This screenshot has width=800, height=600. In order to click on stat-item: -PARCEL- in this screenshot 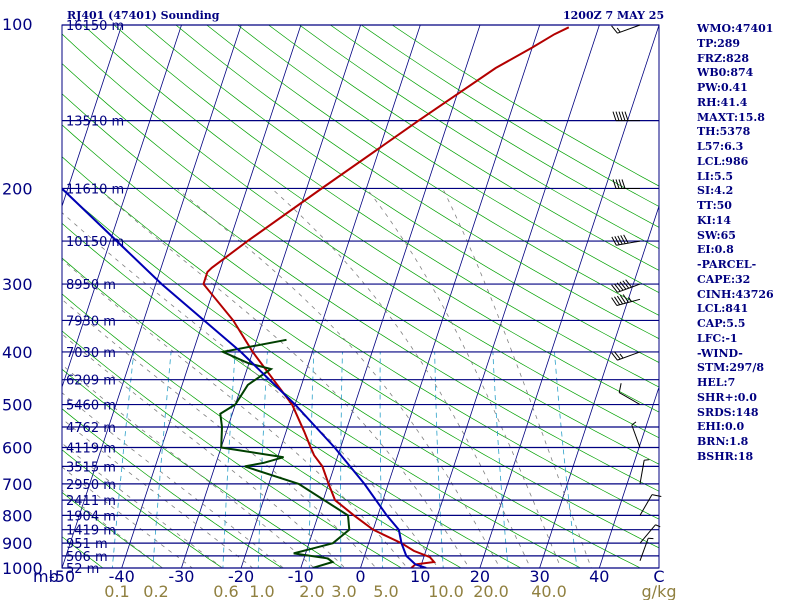, I will do `click(727, 264)`.